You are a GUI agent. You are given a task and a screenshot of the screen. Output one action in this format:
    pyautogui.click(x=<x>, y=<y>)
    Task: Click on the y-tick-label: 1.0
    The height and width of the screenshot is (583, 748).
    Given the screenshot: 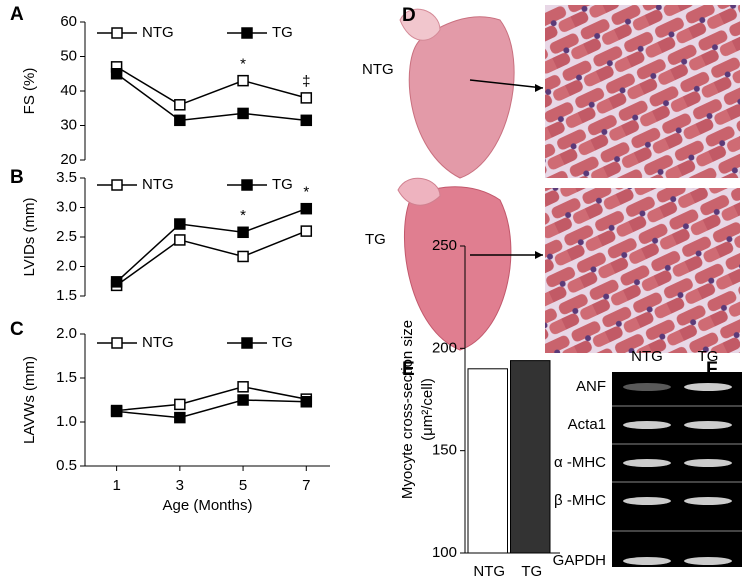 What is the action you would take?
    pyautogui.click(x=66, y=421)
    